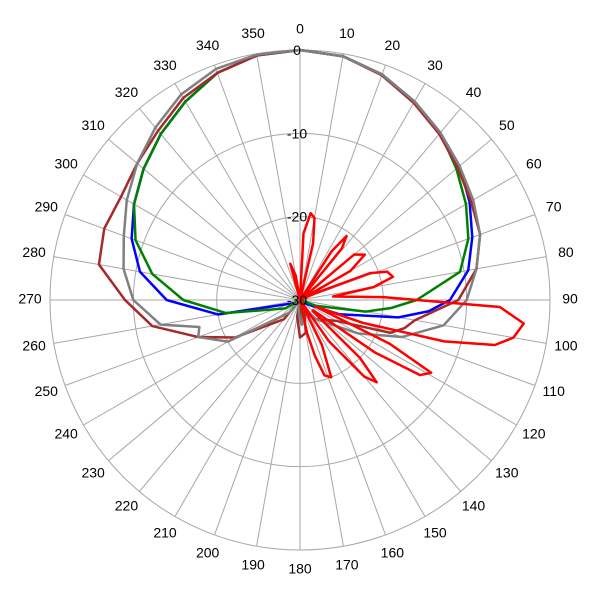 Image resolution: width=600 pixels, height=600 pixels. I want to click on angle-tick-label: 30, so click(435, 65).